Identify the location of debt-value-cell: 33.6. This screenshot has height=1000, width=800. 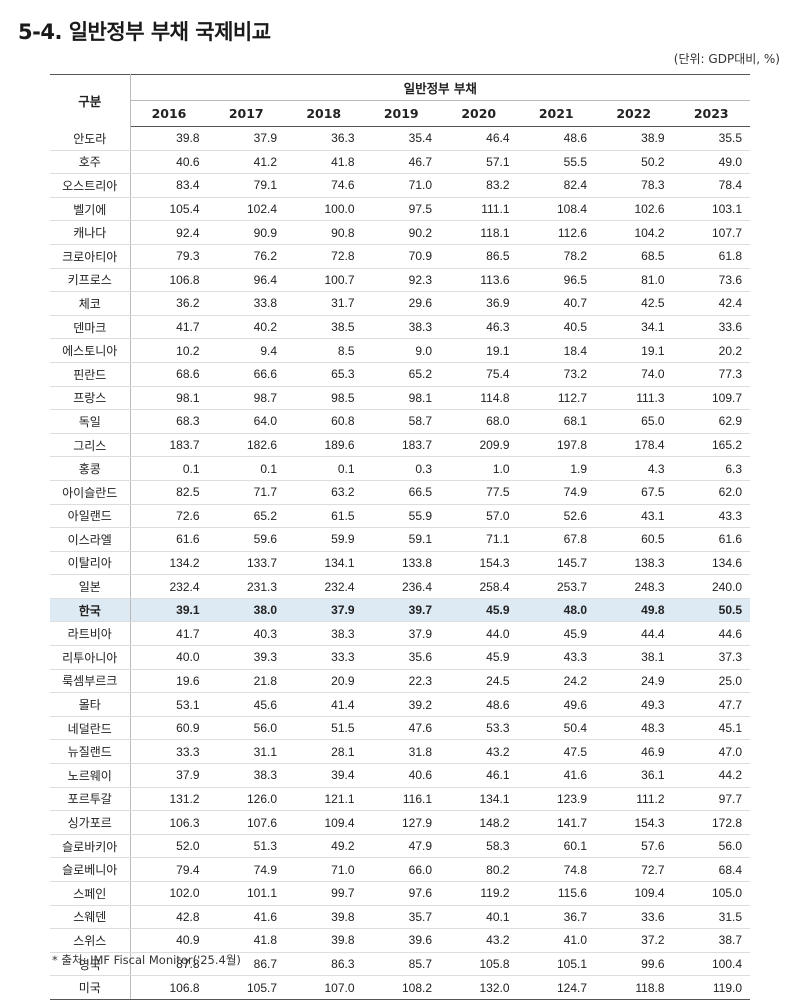
(711, 327).